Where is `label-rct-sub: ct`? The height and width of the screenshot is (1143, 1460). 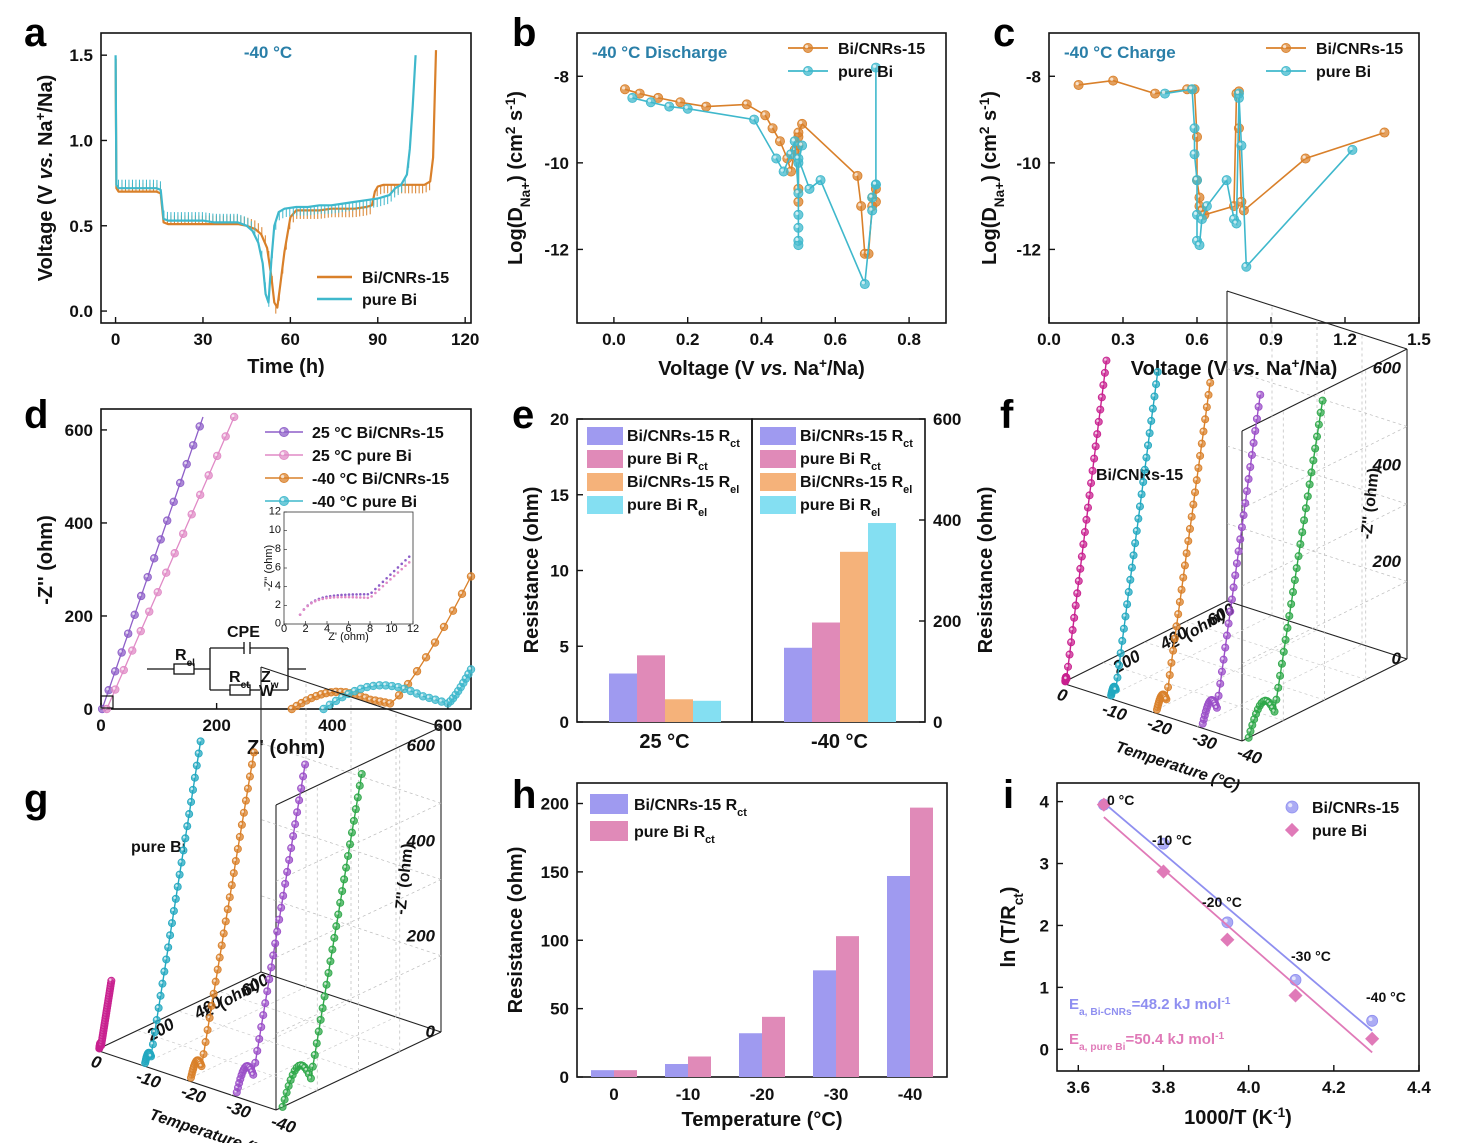
label-rct-sub: ct is located at coordinates (246, 685).